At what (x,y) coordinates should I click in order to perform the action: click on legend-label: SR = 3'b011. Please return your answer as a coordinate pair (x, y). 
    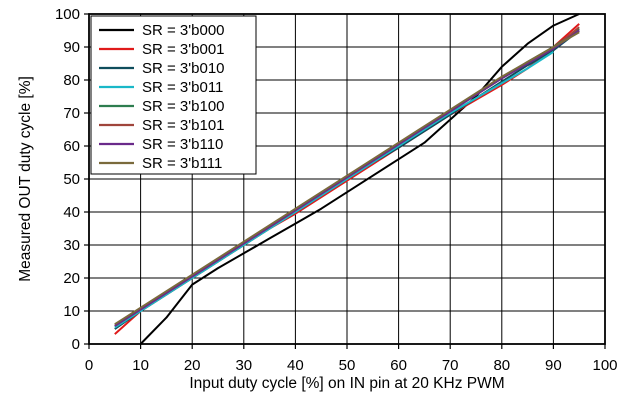
    Looking at the image, I should click on (182, 87).